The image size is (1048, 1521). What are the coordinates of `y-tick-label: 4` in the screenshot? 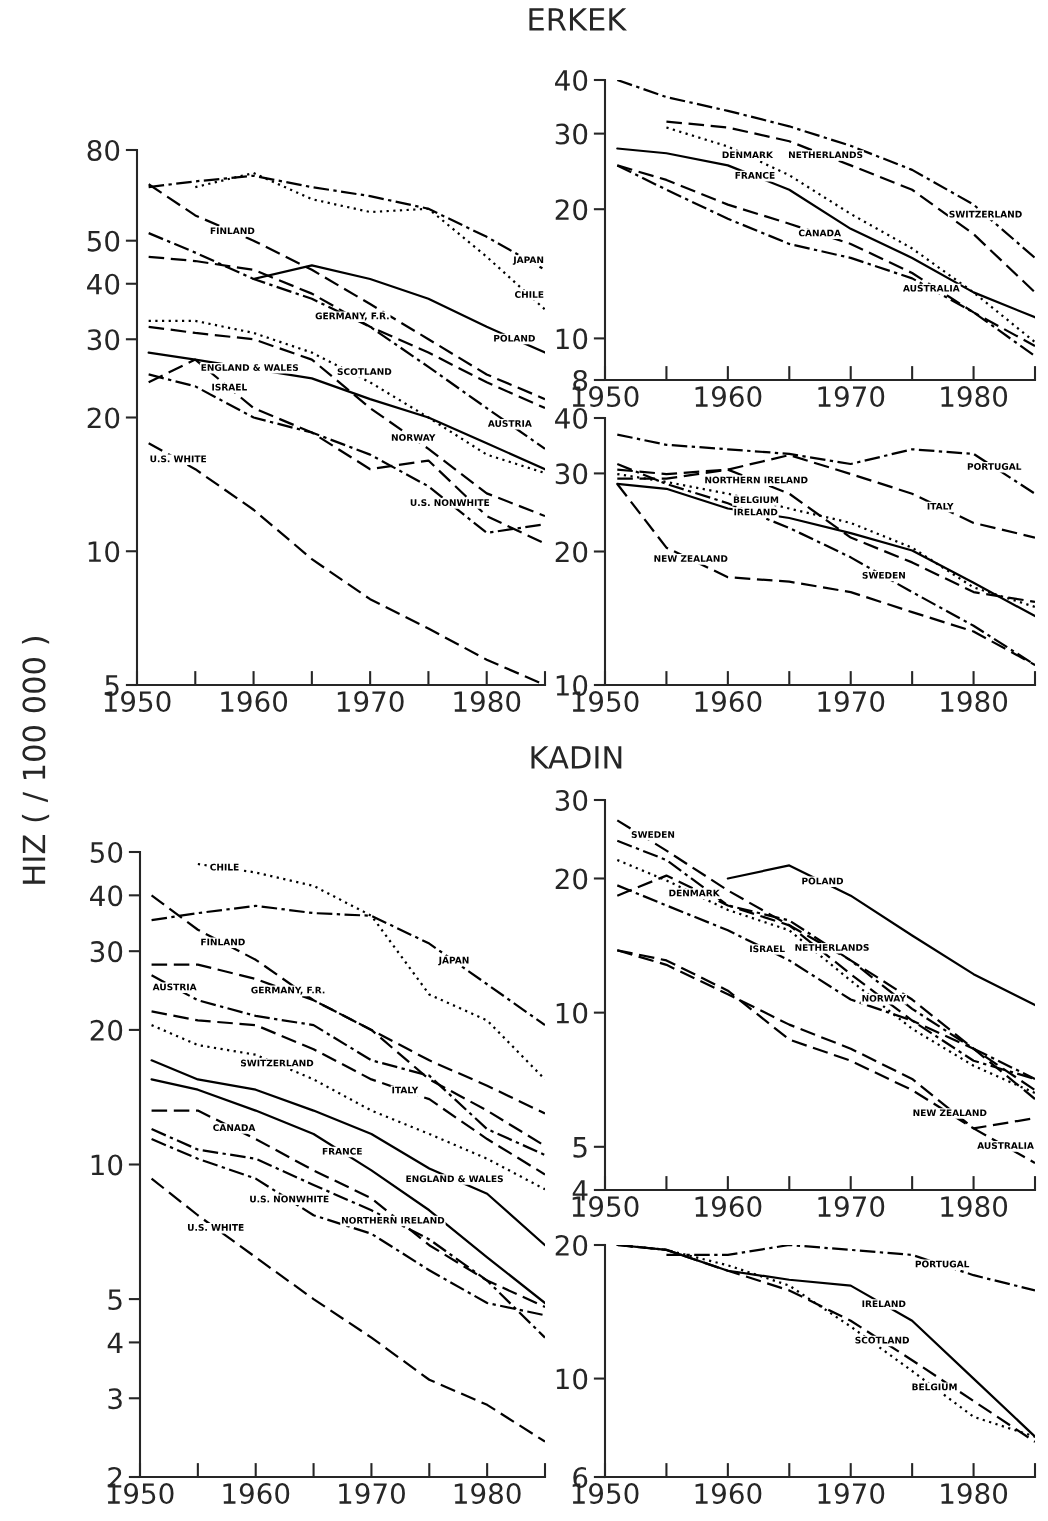 It's located at (115, 1342).